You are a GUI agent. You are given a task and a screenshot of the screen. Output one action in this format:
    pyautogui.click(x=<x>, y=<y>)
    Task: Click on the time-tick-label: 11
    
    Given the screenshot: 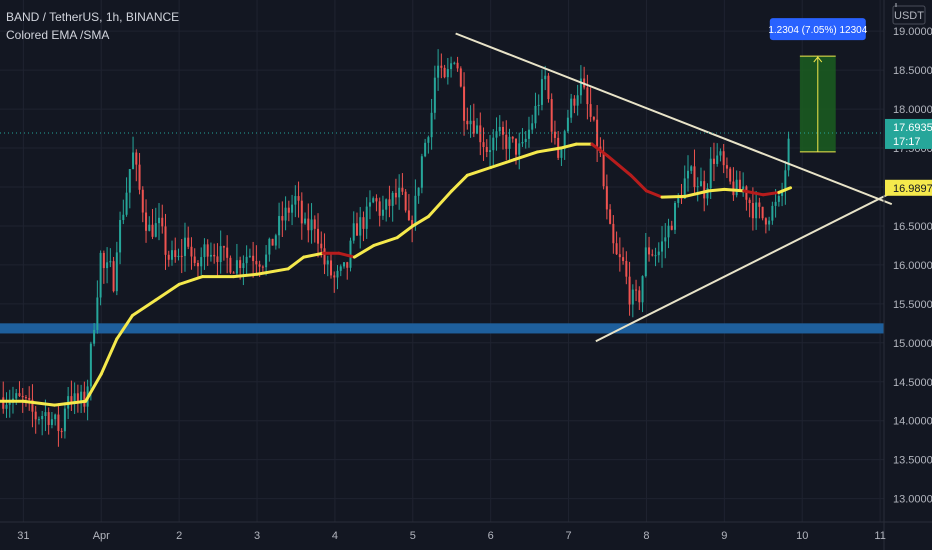 What is the action you would take?
    pyautogui.click(x=879, y=536)
    